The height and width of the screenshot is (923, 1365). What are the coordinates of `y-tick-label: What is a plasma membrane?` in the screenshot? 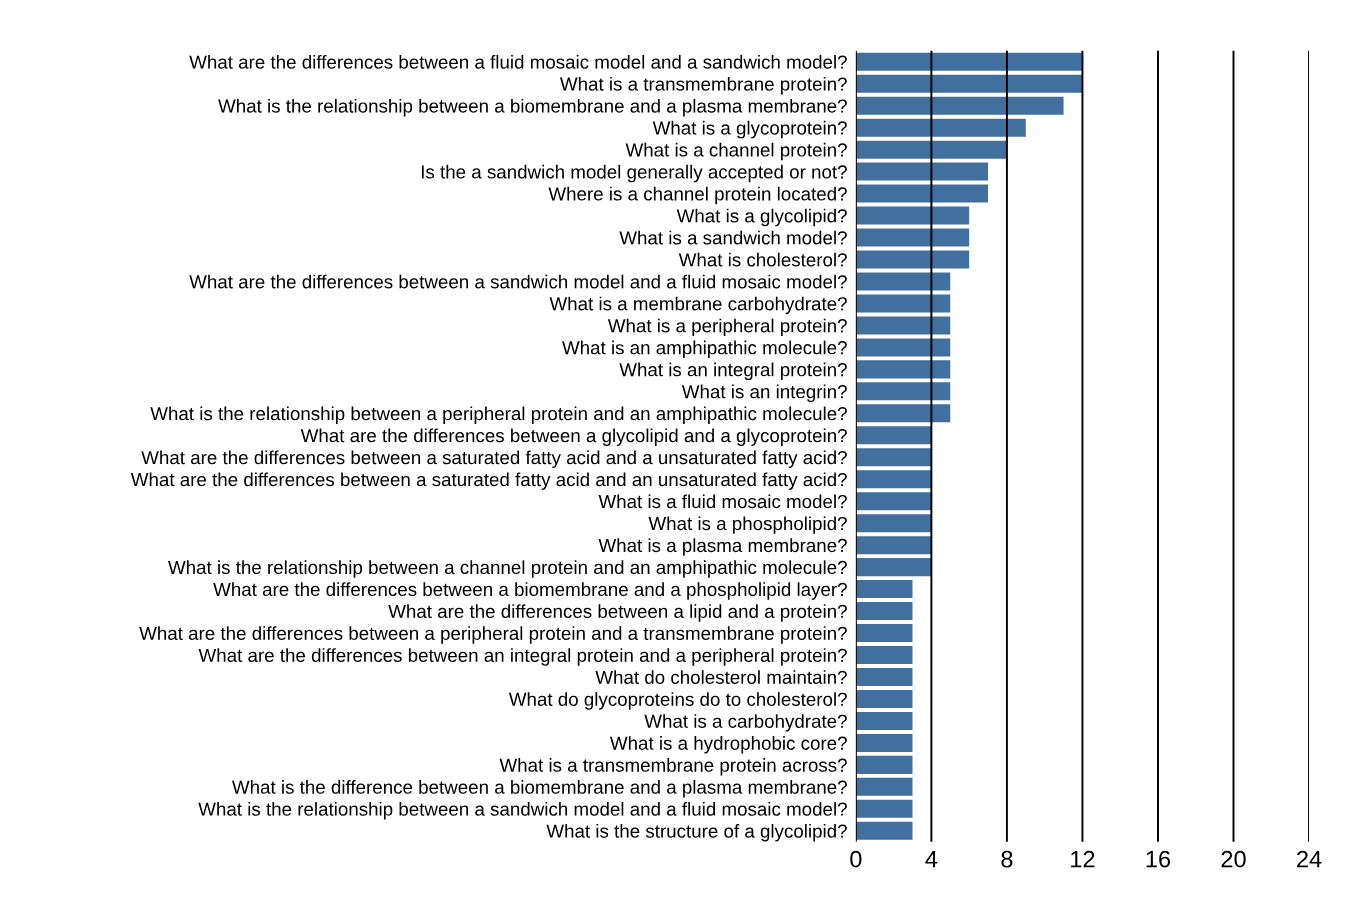 It's located at (722, 547).